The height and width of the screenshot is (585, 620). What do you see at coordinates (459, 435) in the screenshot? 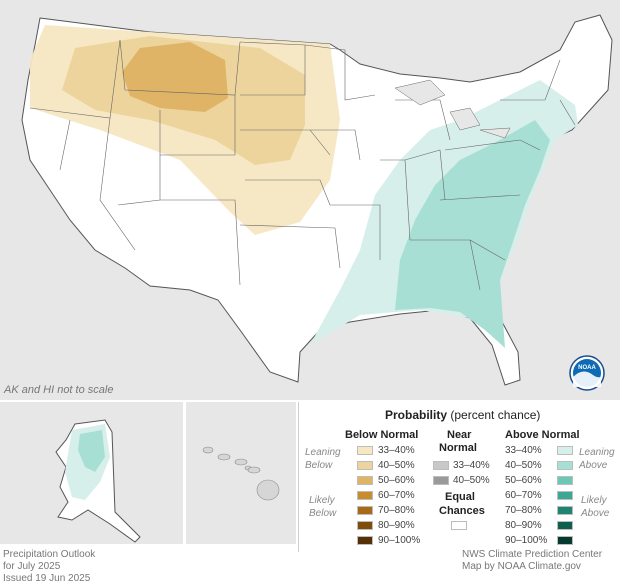
I see `near-normal-header-1: Near` at bounding box center [459, 435].